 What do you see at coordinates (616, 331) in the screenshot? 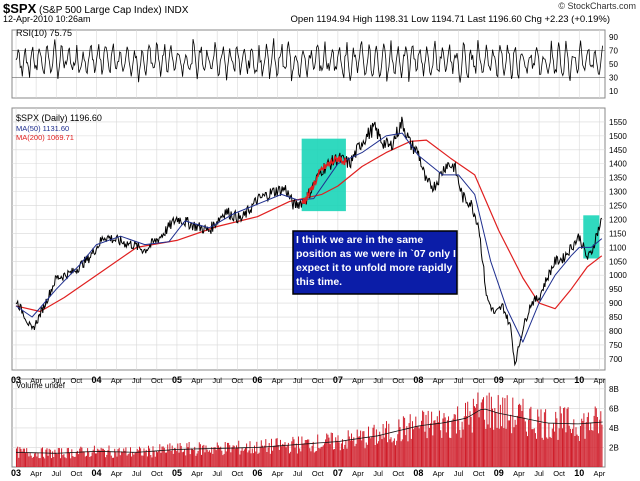
I see `price-tick-label: 800` at bounding box center [616, 331].